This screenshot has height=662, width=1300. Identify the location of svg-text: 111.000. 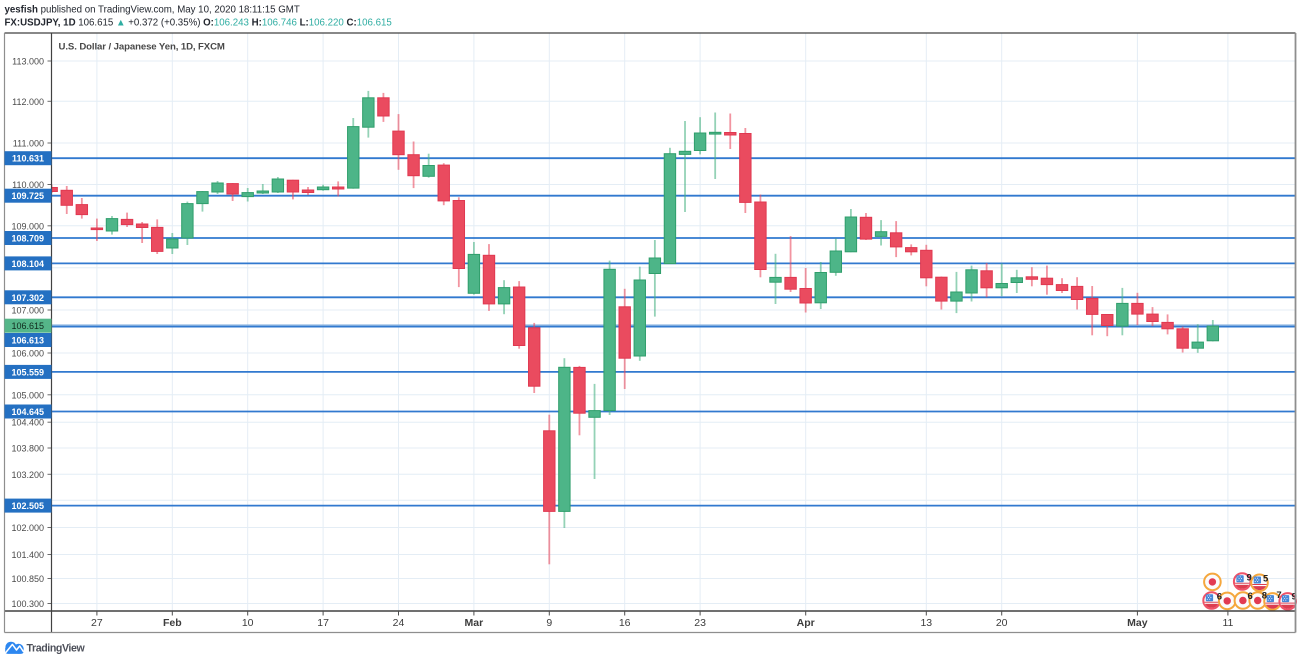
(28, 144).